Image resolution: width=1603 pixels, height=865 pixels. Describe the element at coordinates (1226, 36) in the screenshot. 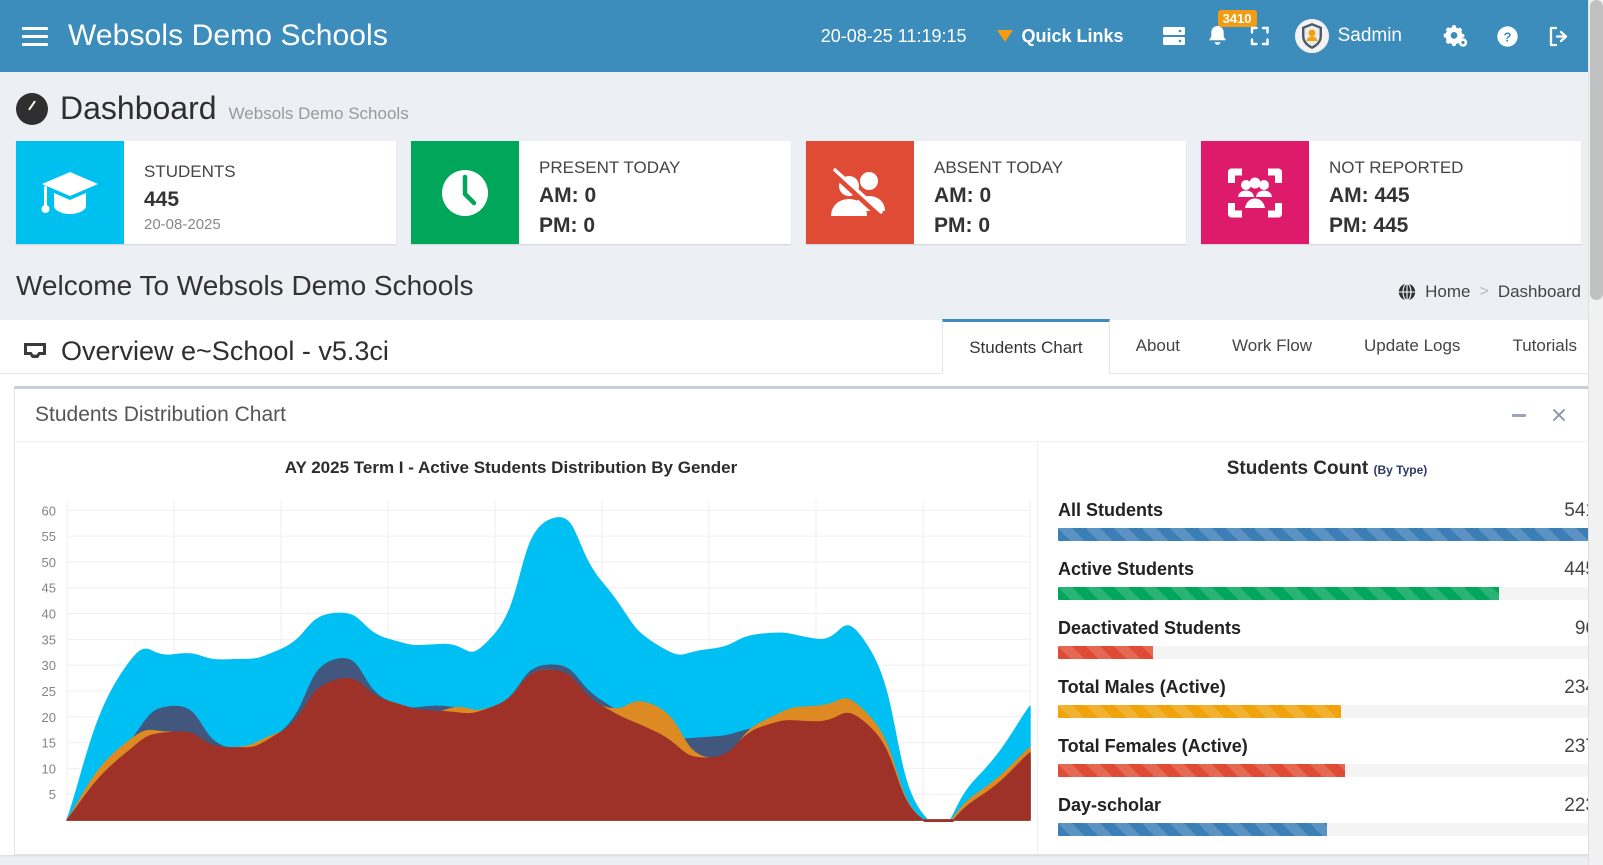

I see `notification-bell-icon: 3410` at that location.